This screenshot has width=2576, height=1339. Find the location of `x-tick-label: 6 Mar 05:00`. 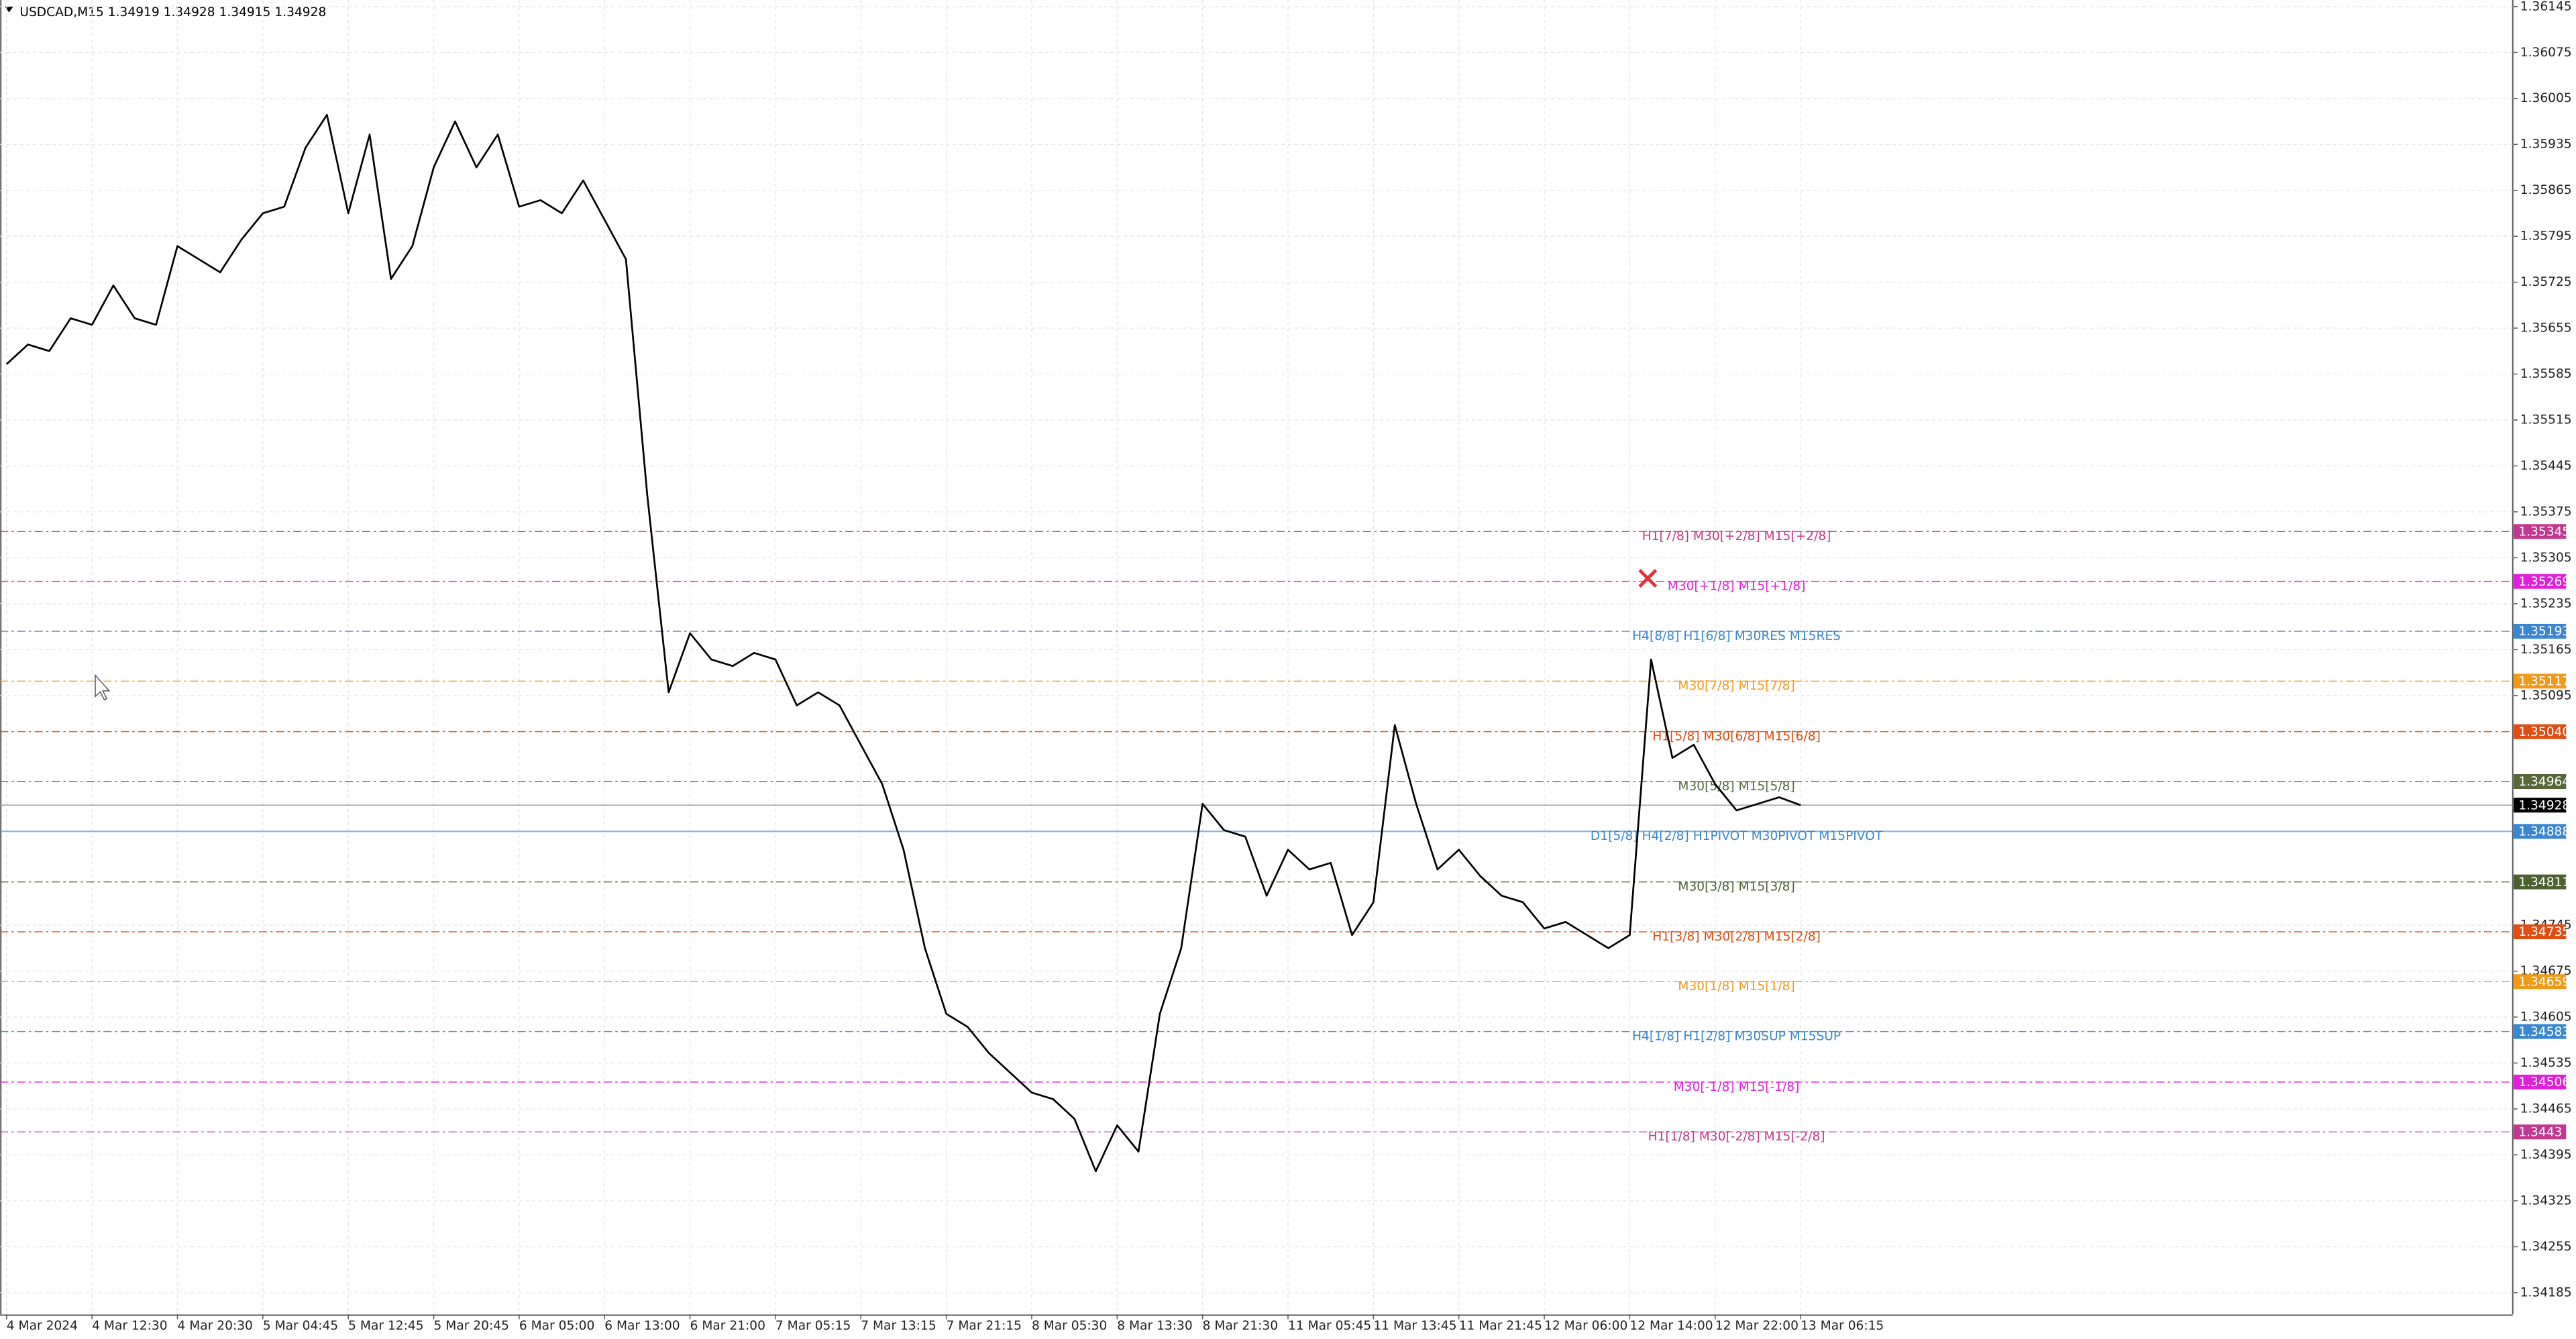

x-tick-label: 6 Mar 05:00 is located at coordinates (556, 1326).